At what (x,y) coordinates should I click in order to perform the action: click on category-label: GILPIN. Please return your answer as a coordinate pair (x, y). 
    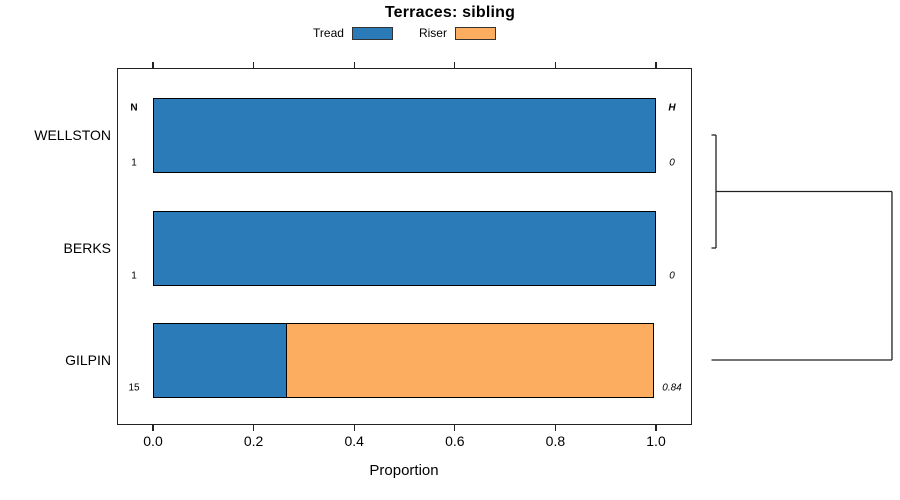
    Looking at the image, I should click on (88, 360).